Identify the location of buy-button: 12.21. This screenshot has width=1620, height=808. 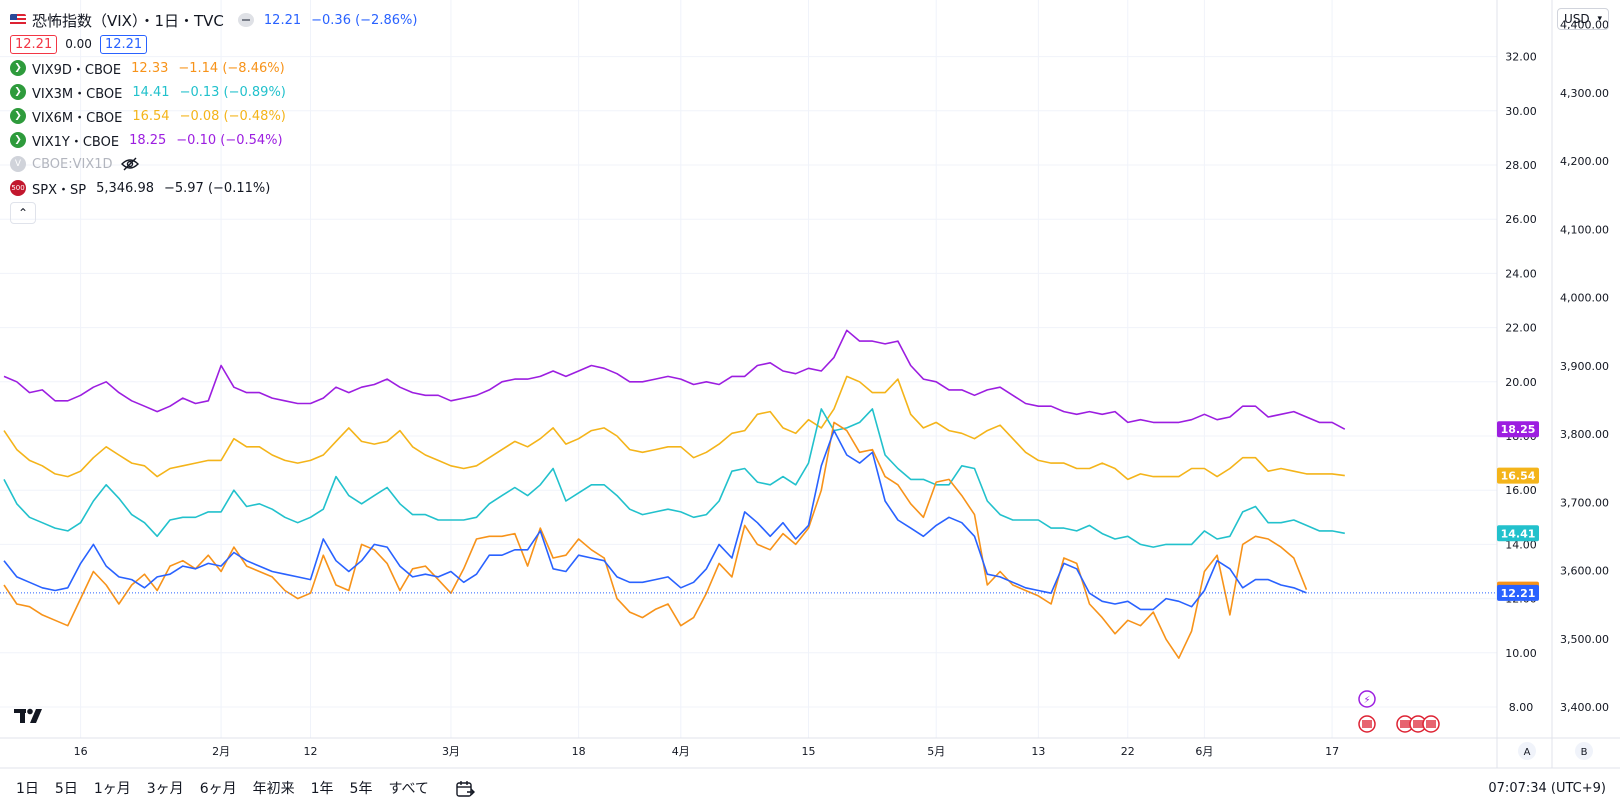
(123, 44).